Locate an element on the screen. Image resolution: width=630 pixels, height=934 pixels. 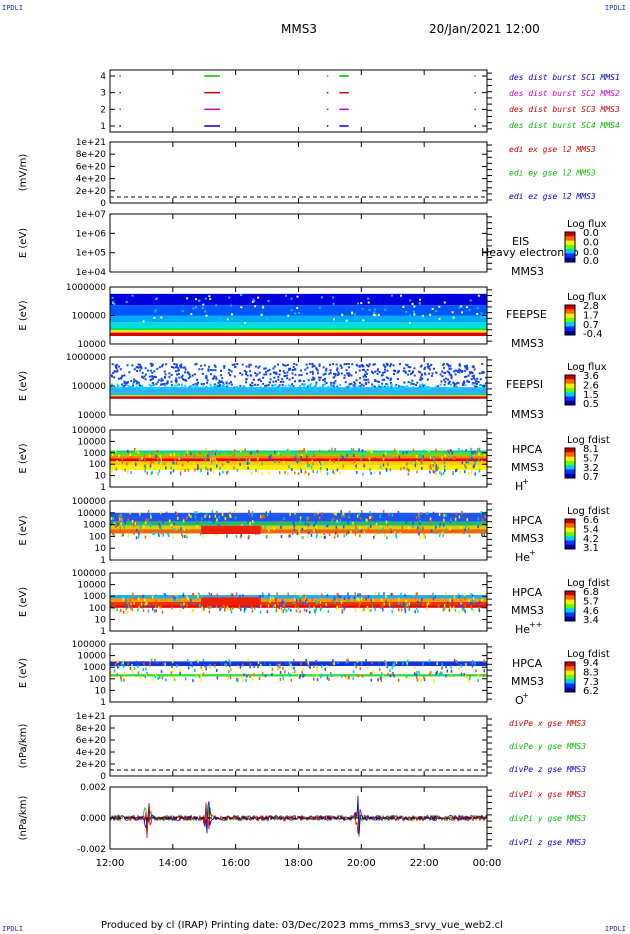
legend-entry: divPi z gse MMS3 is located at coordinates (547, 842).